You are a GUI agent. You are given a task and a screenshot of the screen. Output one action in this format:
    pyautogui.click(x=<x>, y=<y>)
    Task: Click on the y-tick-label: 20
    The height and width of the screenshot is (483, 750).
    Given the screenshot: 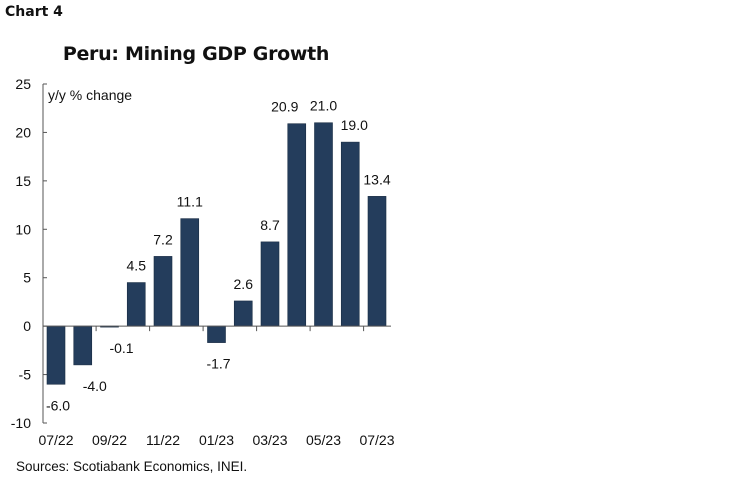 What is the action you would take?
    pyautogui.click(x=23, y=132)
    